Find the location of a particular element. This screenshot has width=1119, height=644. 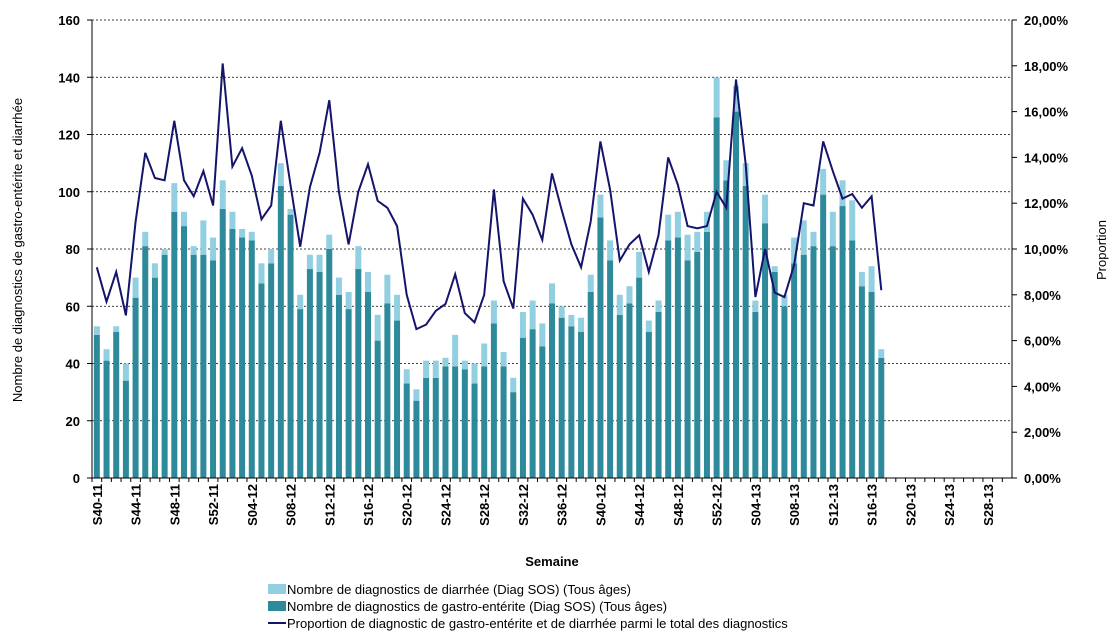

y-tick-label: 0 is located at coordinates (76, 478).